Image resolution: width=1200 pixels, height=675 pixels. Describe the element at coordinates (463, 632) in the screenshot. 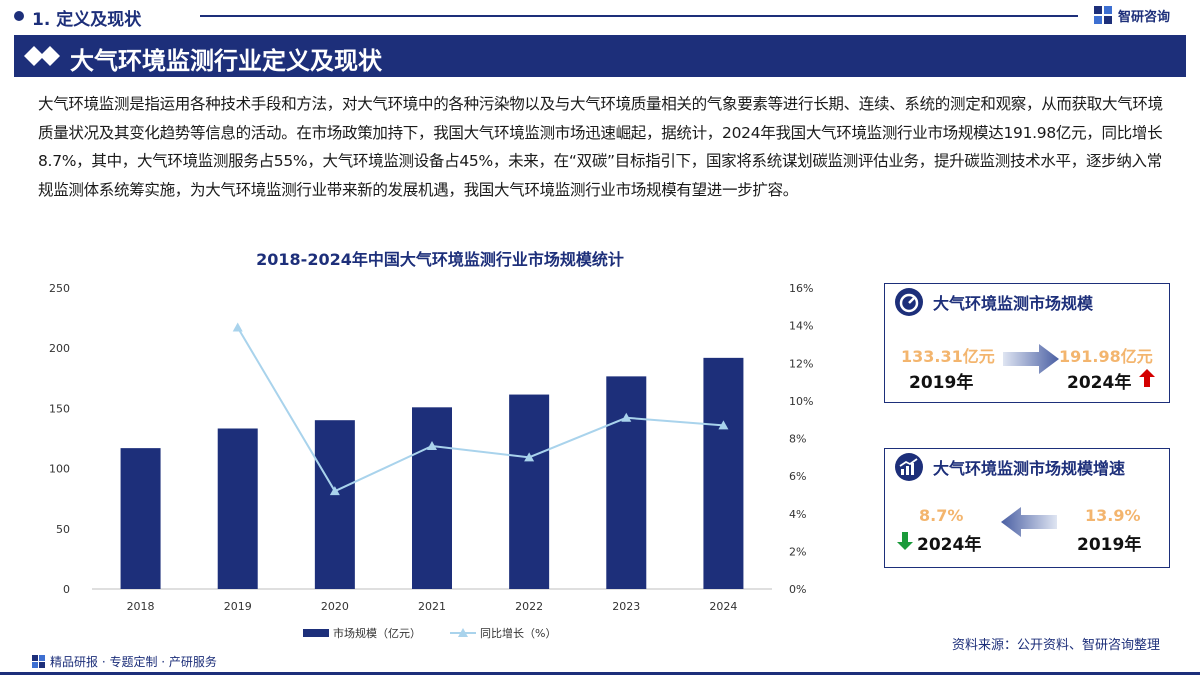

I see `legend-line-marker` at that location.